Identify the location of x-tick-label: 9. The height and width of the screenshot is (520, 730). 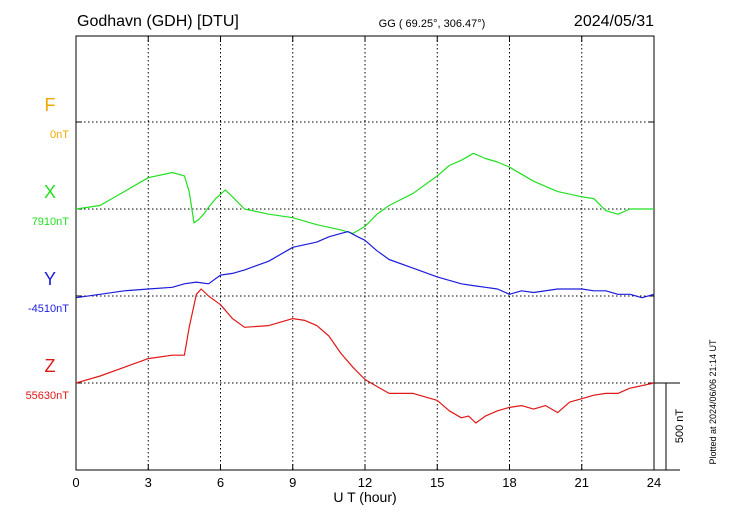
(292, 482).